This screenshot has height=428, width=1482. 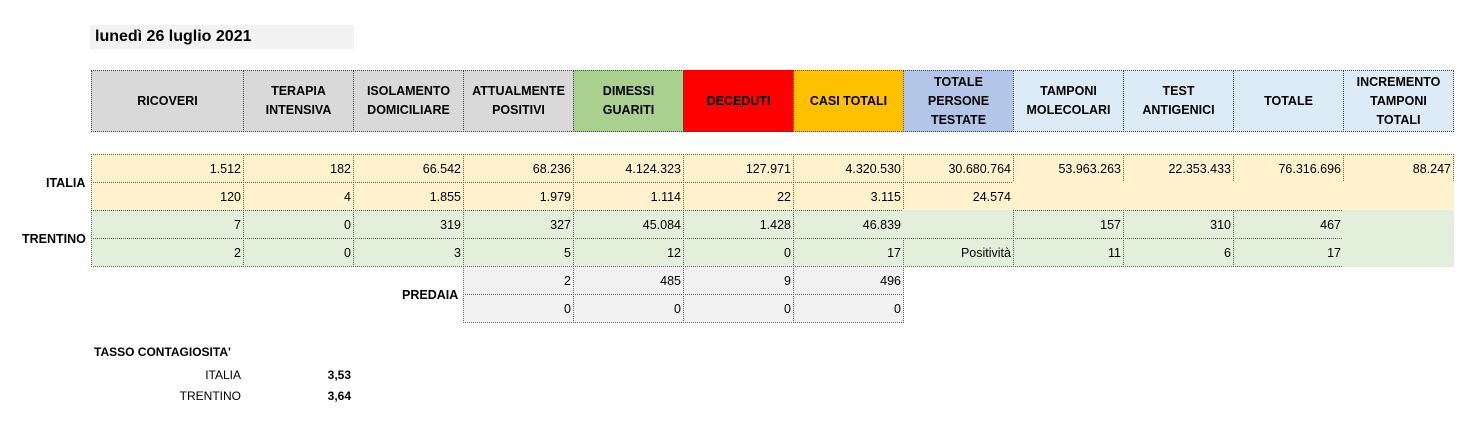 What do you see at coordinates (339, 375) in the screenshot?
I see `tasso-italia-value: 3,53` at bounding box center [339, 375].